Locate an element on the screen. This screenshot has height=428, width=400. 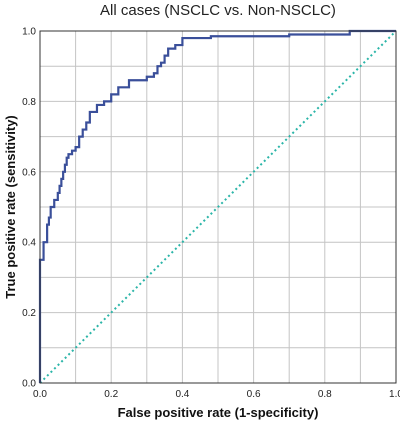
chart-title: All cases (NSCLC vs. Non-NSCLC) is located at coordinates (218, 10).